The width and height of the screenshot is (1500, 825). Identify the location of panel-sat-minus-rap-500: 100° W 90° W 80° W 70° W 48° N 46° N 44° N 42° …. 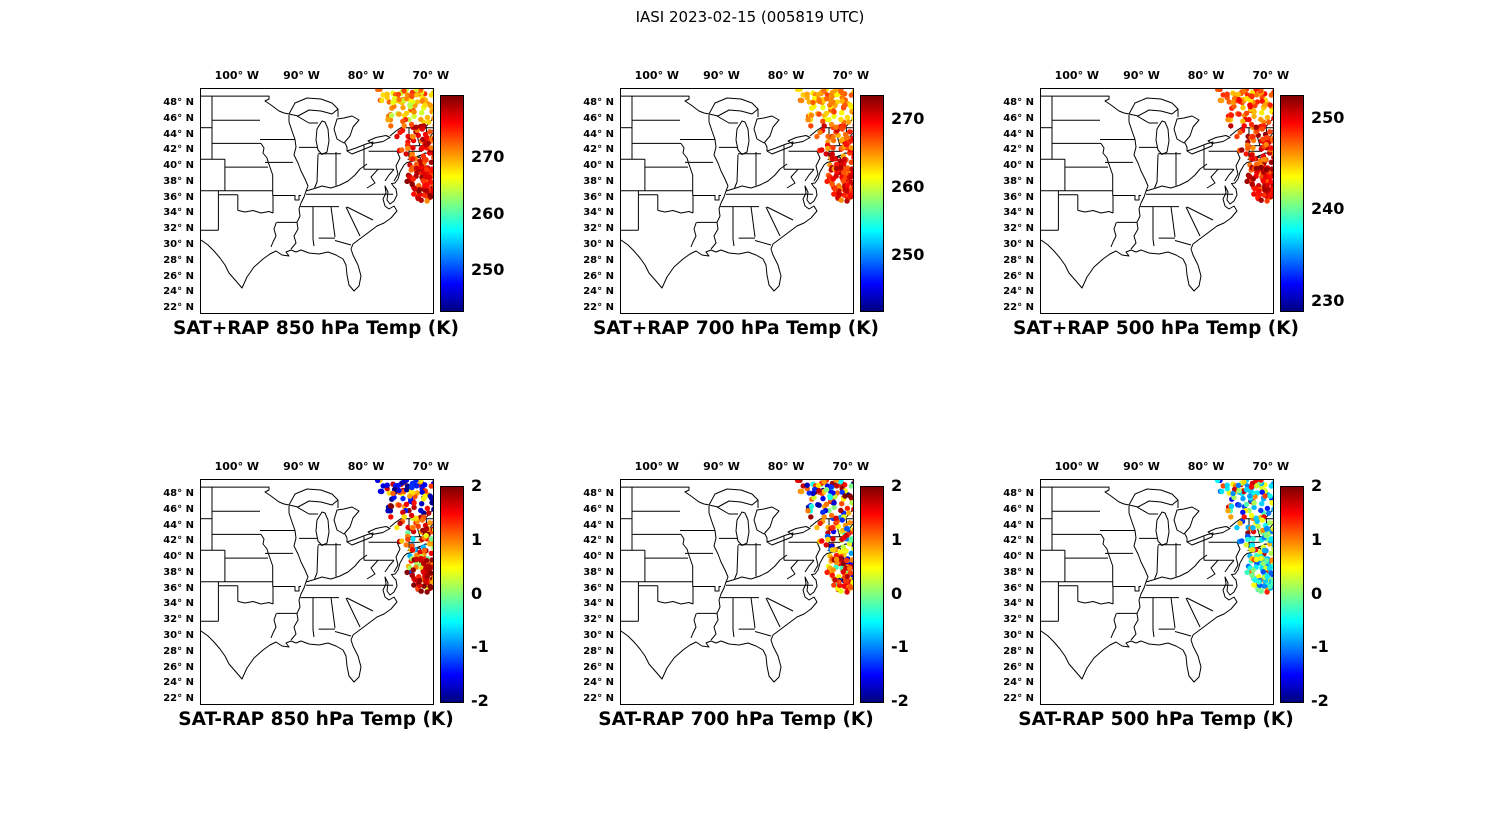
(1180, 596).